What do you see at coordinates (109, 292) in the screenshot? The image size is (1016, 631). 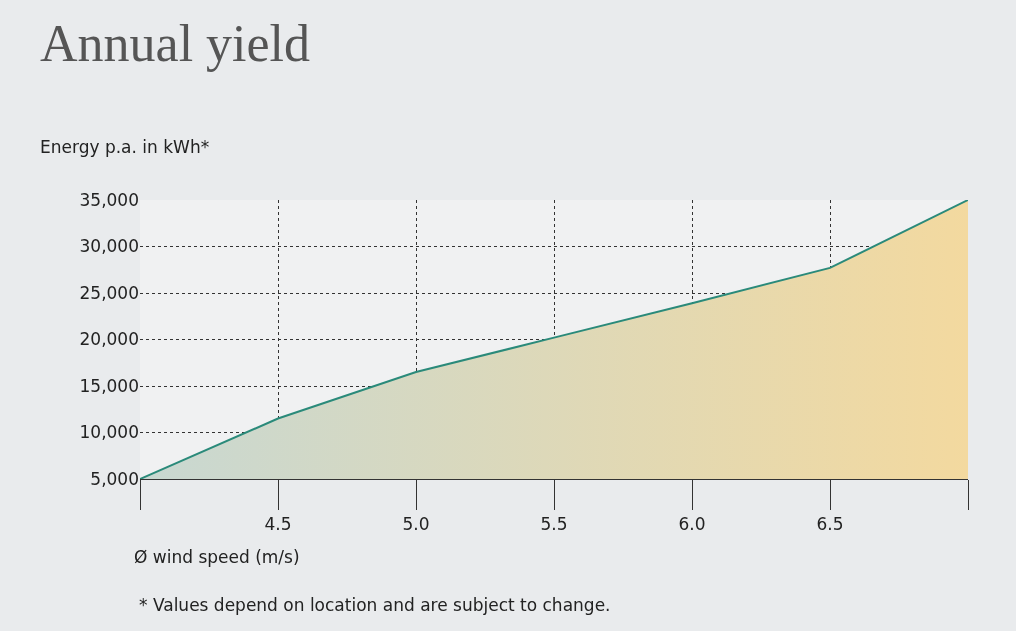 I see `y-tick-label: 25,000` at bounding box center [109, 292].